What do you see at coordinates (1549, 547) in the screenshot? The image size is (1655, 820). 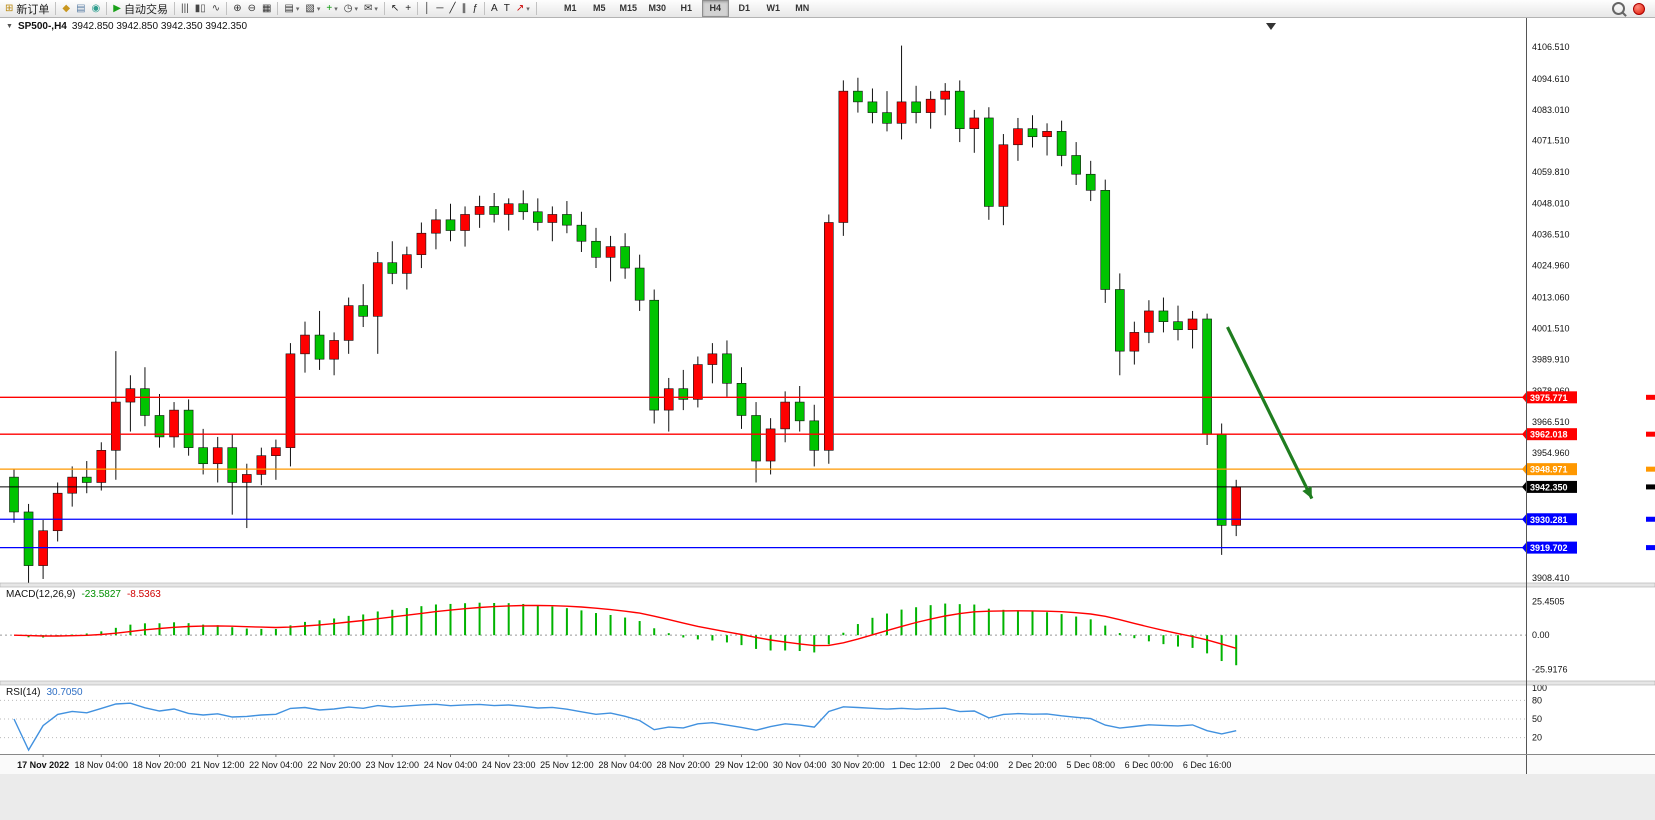 I see `price-line-label: 3919.702` at bounding box center [1549, 547].